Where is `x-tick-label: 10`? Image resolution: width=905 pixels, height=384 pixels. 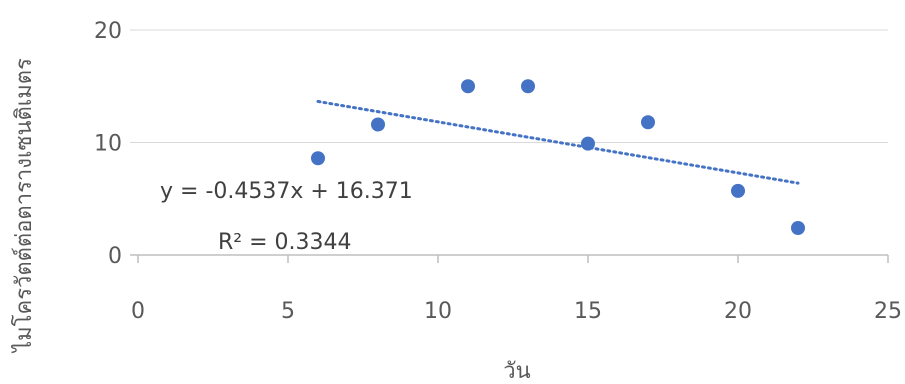 x-tick-label: 10 is located at coordinates (438, 311).